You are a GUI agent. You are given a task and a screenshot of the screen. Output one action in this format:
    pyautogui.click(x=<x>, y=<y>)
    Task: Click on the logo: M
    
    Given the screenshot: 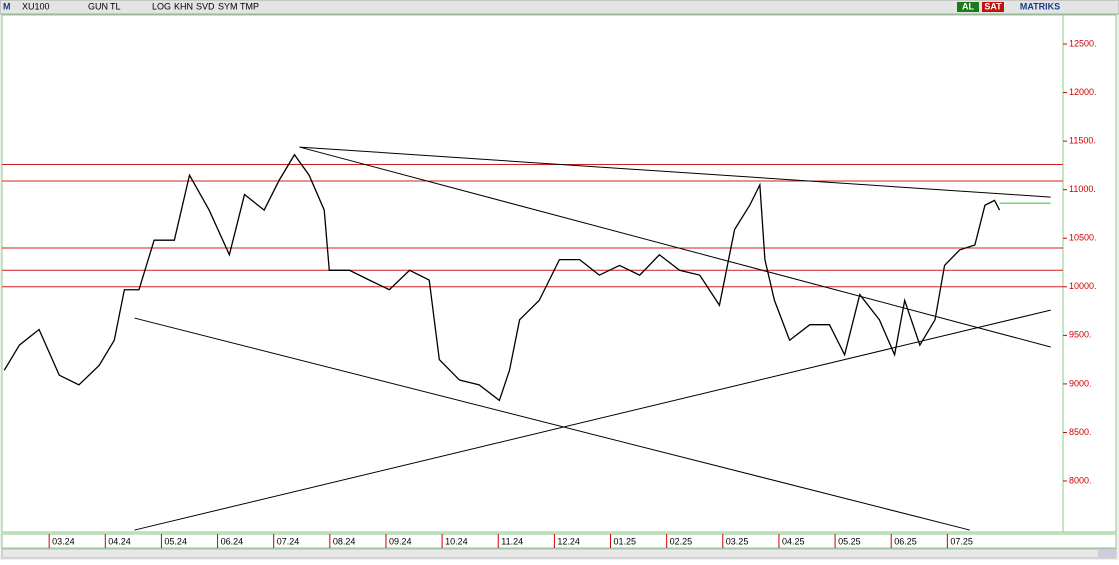 What is the action you would take?
    pyautogui.click(x=7, y=6)
    